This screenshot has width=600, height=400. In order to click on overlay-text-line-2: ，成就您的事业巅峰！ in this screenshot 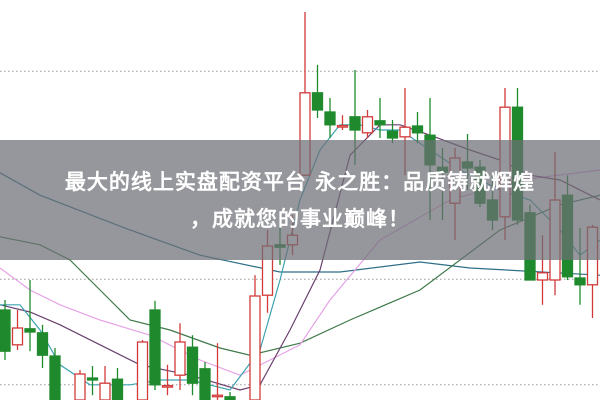, I will do `click(300, 219)`.